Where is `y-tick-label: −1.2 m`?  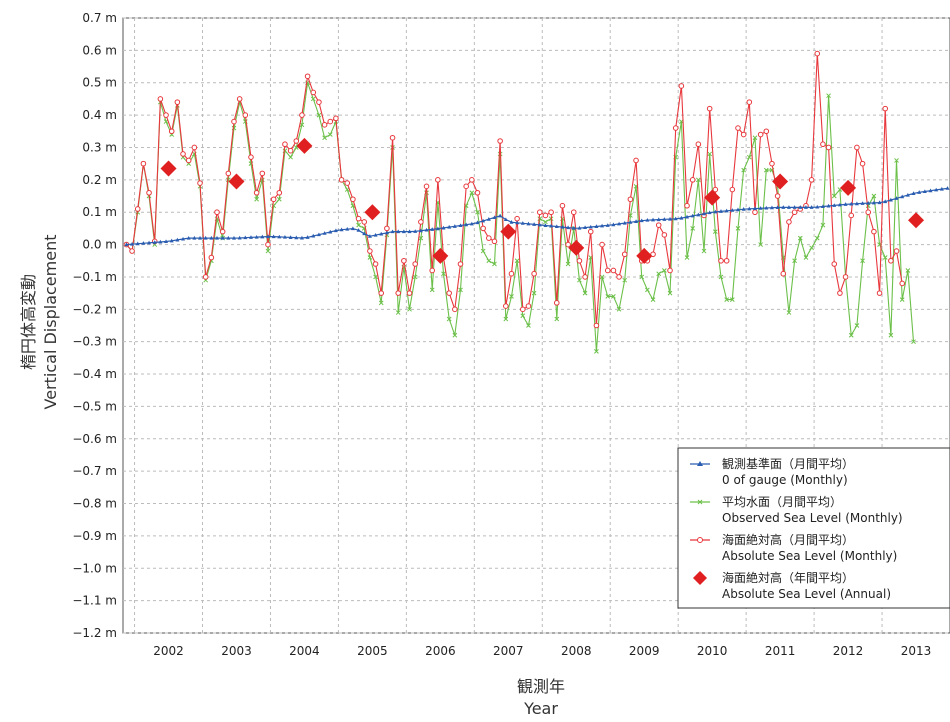 y-tick-label: −1.2 m is located at coordinates (94, 633).